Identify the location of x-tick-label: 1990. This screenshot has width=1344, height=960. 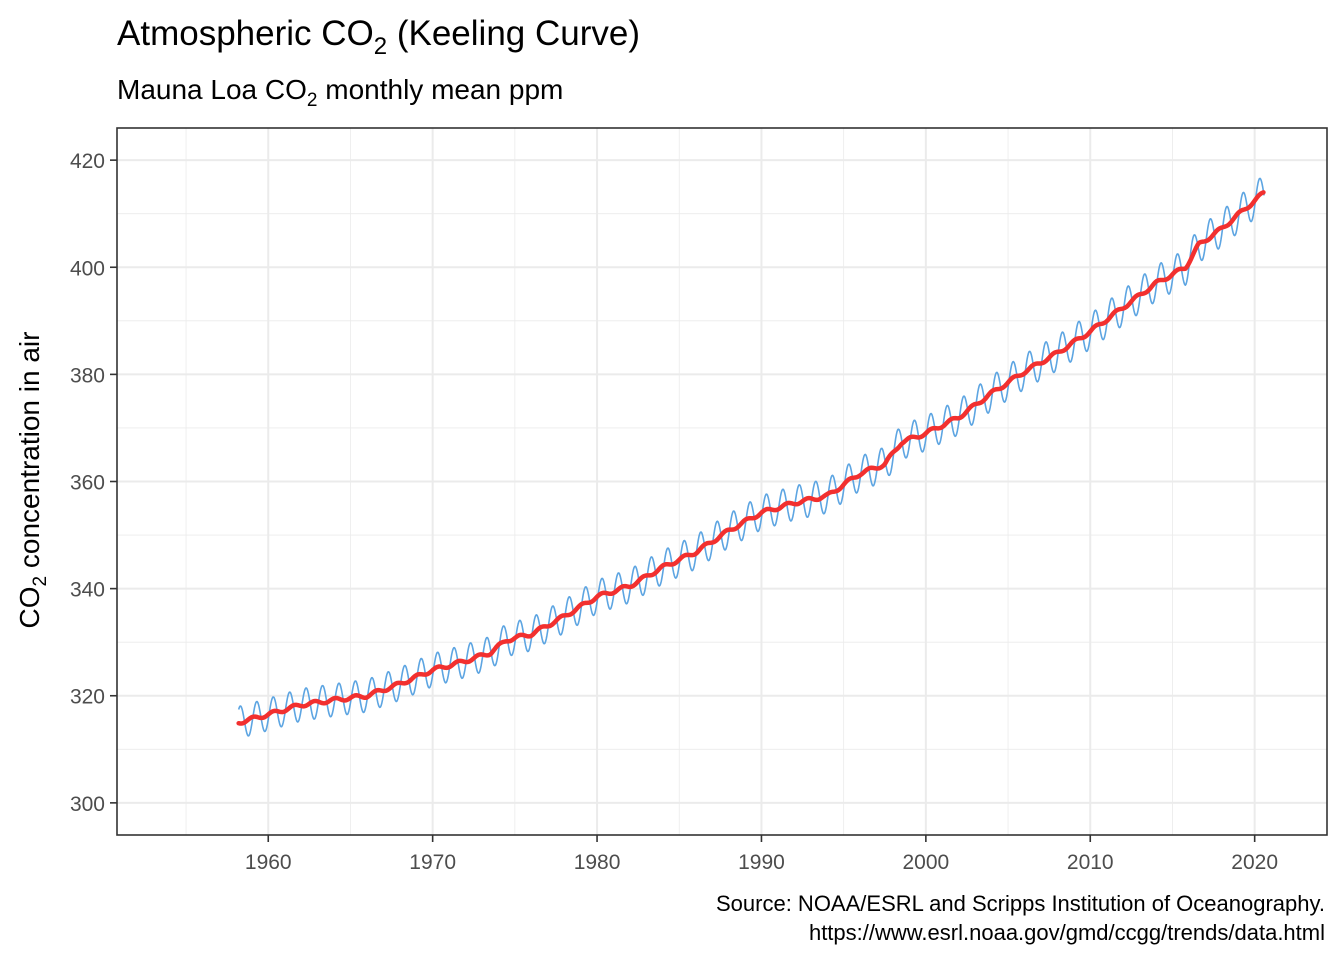
(761, 862).